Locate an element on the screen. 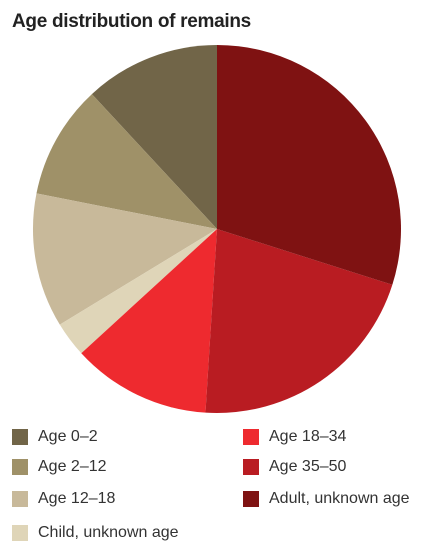  legend-label: Age 0–2 is located at coordinates (68, 436).